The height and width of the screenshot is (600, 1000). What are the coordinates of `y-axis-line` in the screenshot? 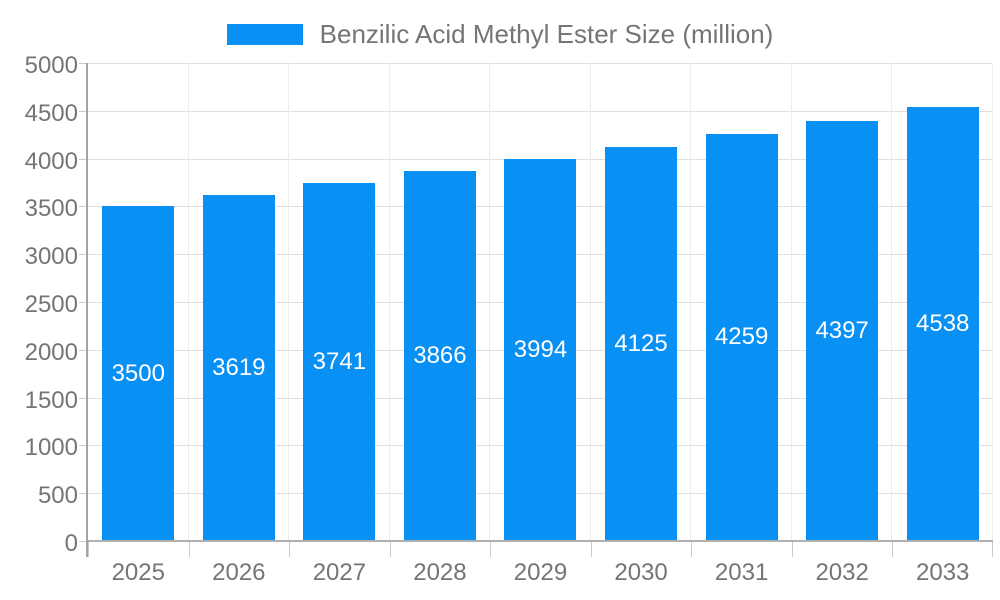 It's located at (87, 310).